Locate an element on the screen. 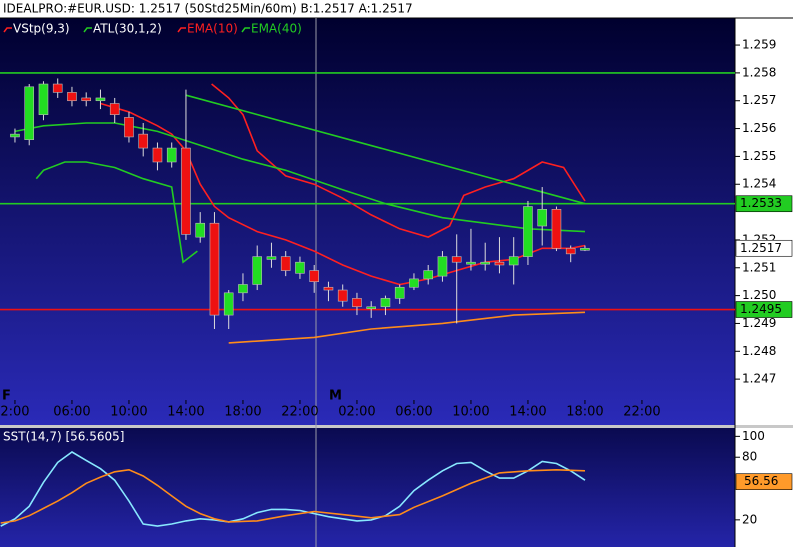 This screenshot has width=793, height=547. panel-divider is located at coordinates (396, 426).